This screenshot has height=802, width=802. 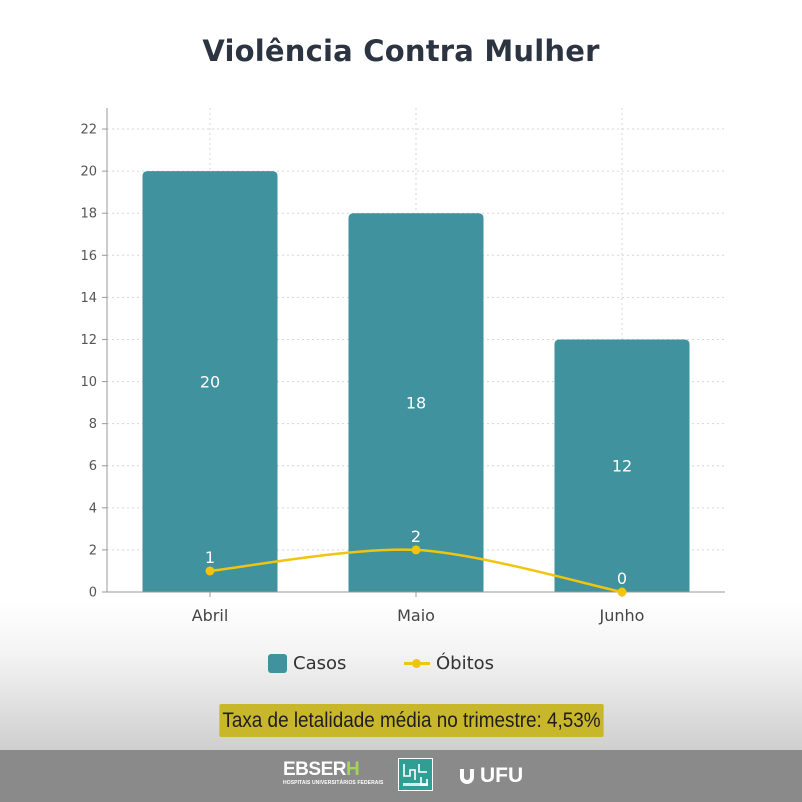 I want to click on ebserh-logo-h: H, so click(x=352, y=769).